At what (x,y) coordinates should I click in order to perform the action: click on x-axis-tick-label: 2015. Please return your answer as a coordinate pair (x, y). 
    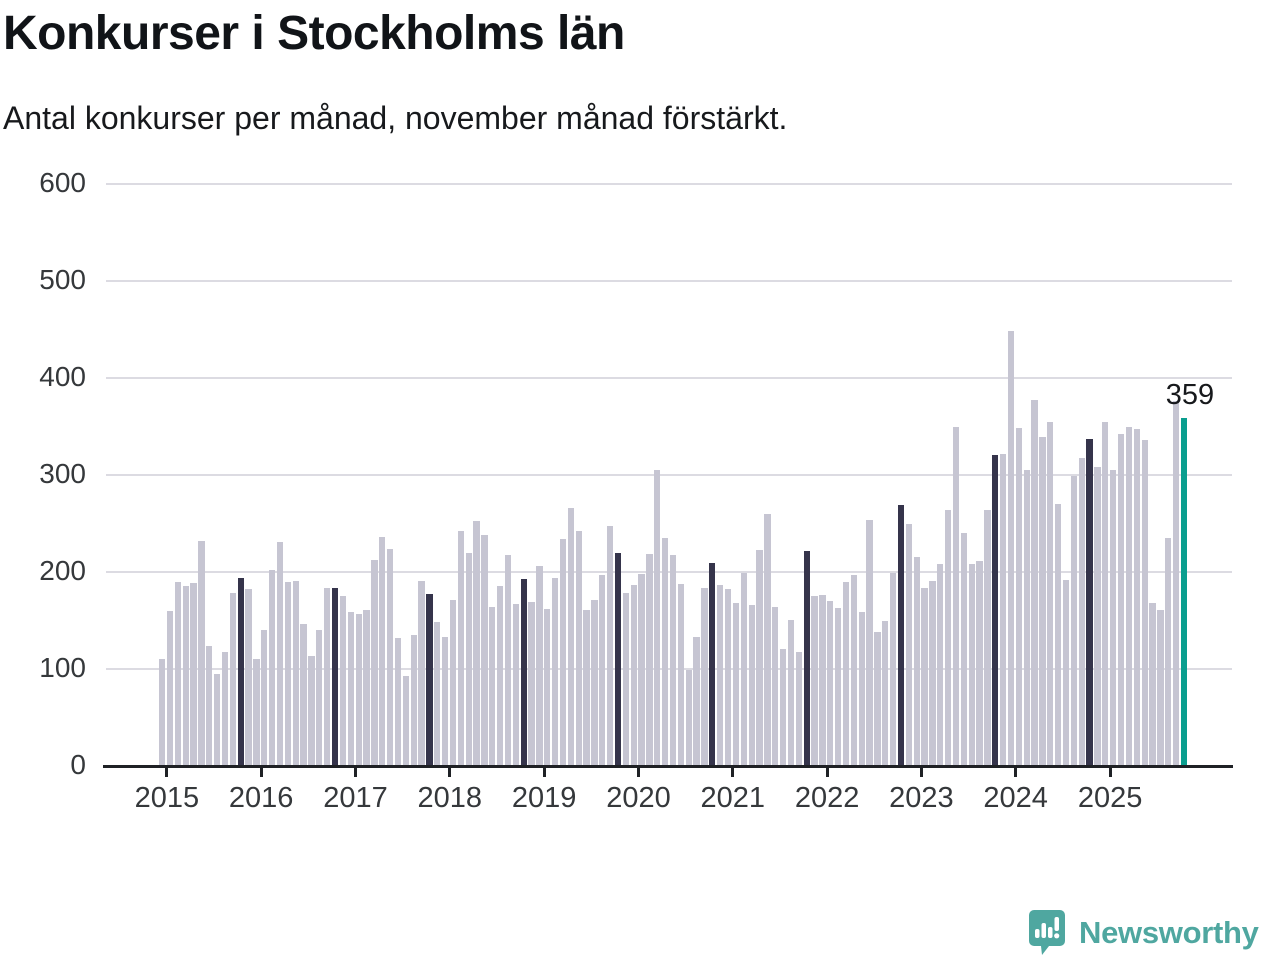
    Looking at the image, I should click on (167, 798).